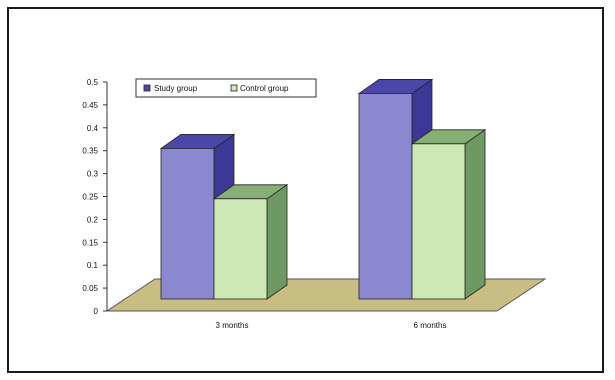 The image size is (615, 380). Describe the element at coordinates (90, 242) in the screenshot. I see `y-tick-label: 0.15` at that location.